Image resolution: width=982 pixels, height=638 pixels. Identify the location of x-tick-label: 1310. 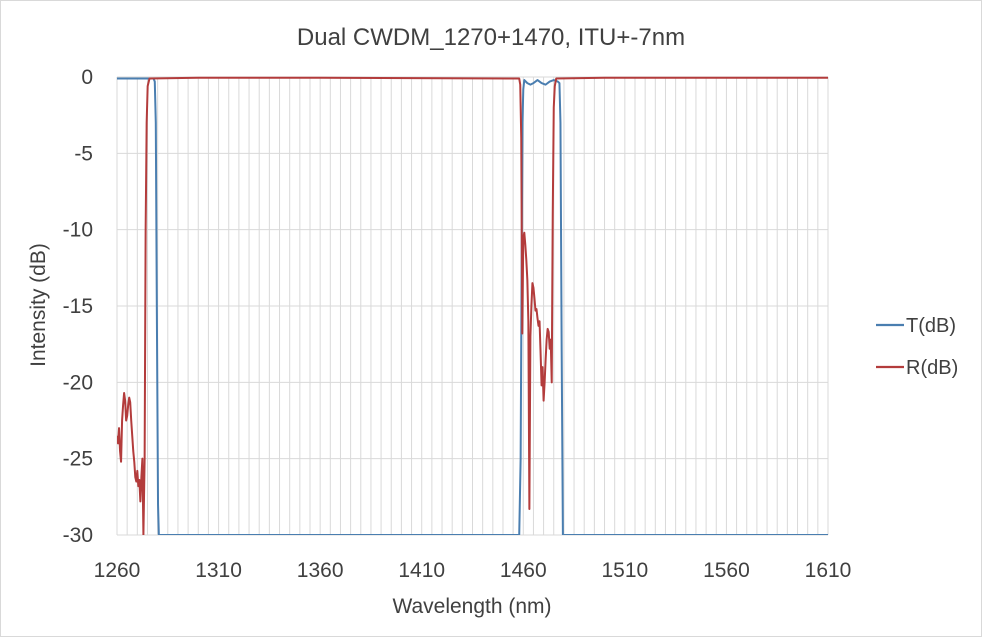
(218, 570).